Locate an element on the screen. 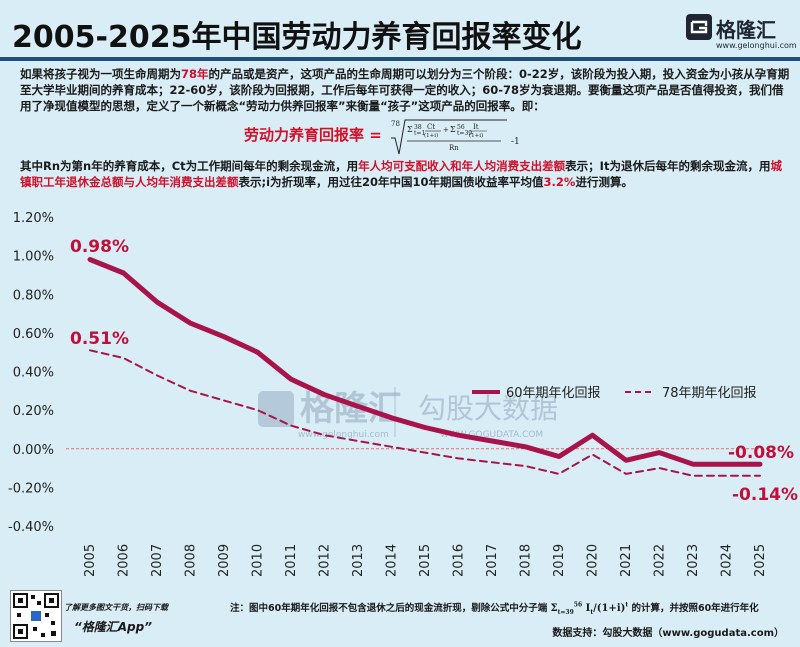  qr-app-name: “格隆汇App” is located at coordinates (113, 627).